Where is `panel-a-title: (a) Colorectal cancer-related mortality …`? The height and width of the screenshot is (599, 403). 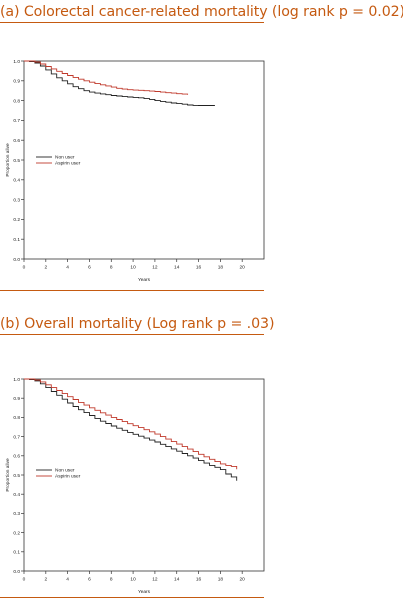 panel-a-title: (a) Colorectal cancer-related mortality … is located at coordinates (201, 12).